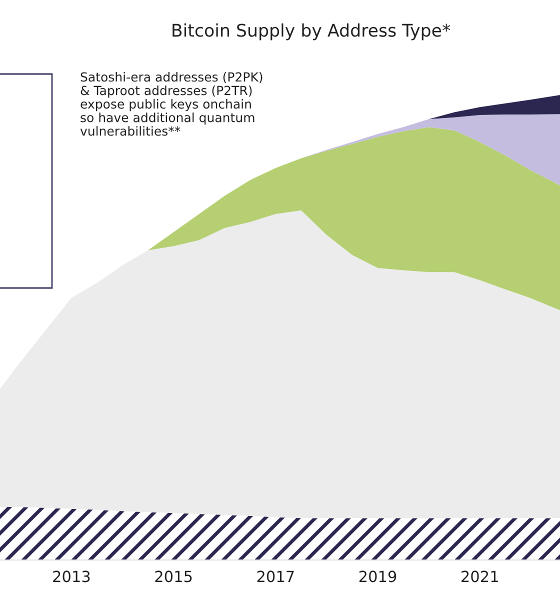 This screenshot has height=600, width=560. Describe the element at coordinates (275, 576) in the screenshot. I see `x-tick-label: 2017` at that location.